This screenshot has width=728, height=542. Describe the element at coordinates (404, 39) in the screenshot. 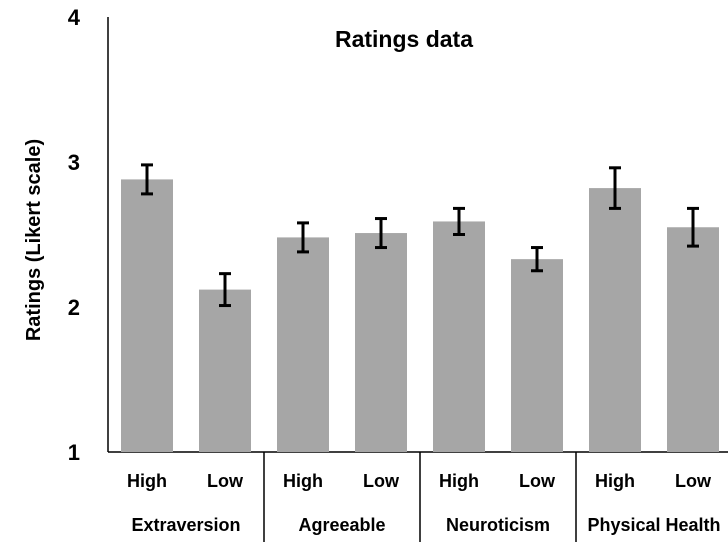

I see `chart-title: Ratings data` at that location.